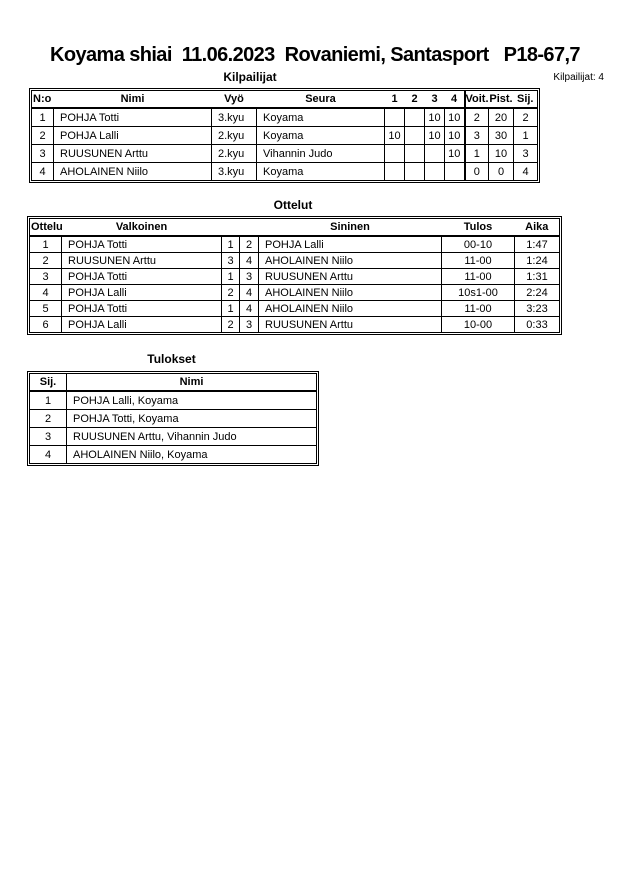 This screenshot has height=891, width=630. Describe the element at coordinates (478, 324) in the screenshot. I see `cell: 10-00` at that location.